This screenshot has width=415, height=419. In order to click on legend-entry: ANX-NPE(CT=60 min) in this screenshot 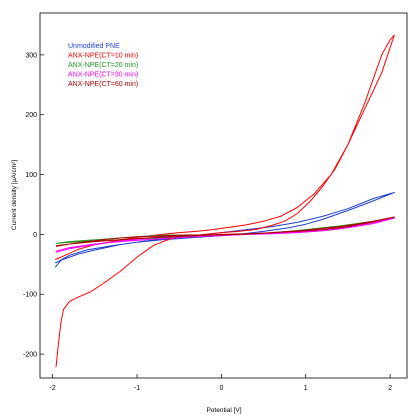, I will do `click(103, 84)`.